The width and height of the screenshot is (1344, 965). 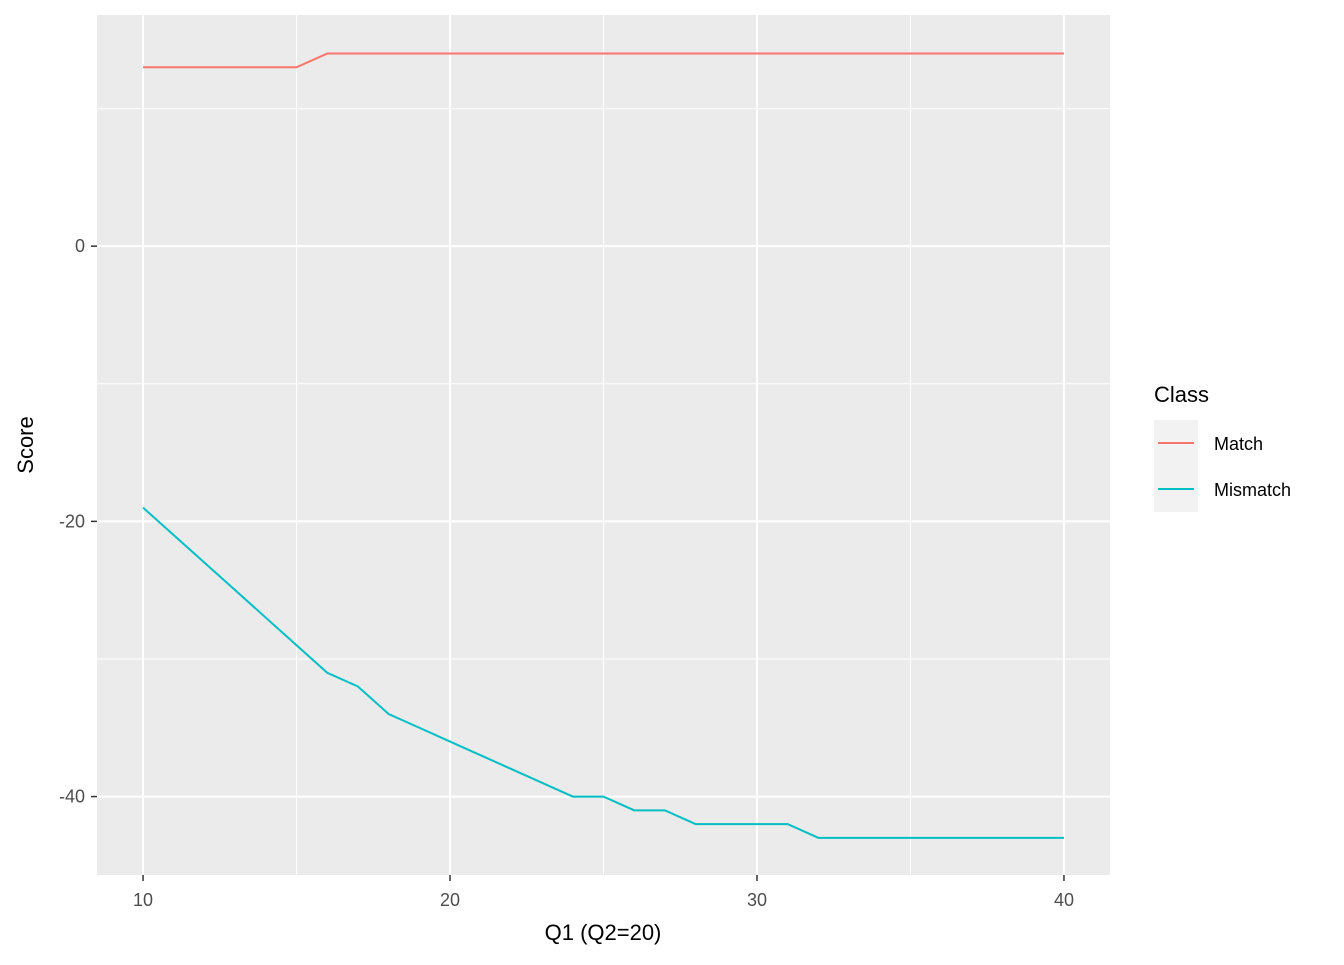 What do you see at coordinates (25, 444) in the screenshot?
I see `y-axis-label: Score` at bounding box center [25, 444].